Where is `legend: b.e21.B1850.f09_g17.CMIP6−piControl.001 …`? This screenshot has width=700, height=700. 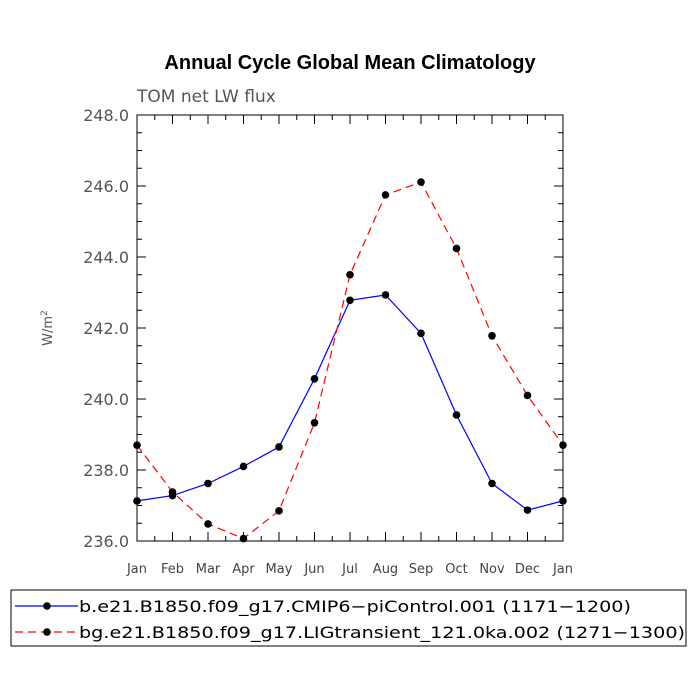 legend: b.e21.B1850.f09_g17.CMIP6−piControl.001 … is located at coordinates (350, 620).